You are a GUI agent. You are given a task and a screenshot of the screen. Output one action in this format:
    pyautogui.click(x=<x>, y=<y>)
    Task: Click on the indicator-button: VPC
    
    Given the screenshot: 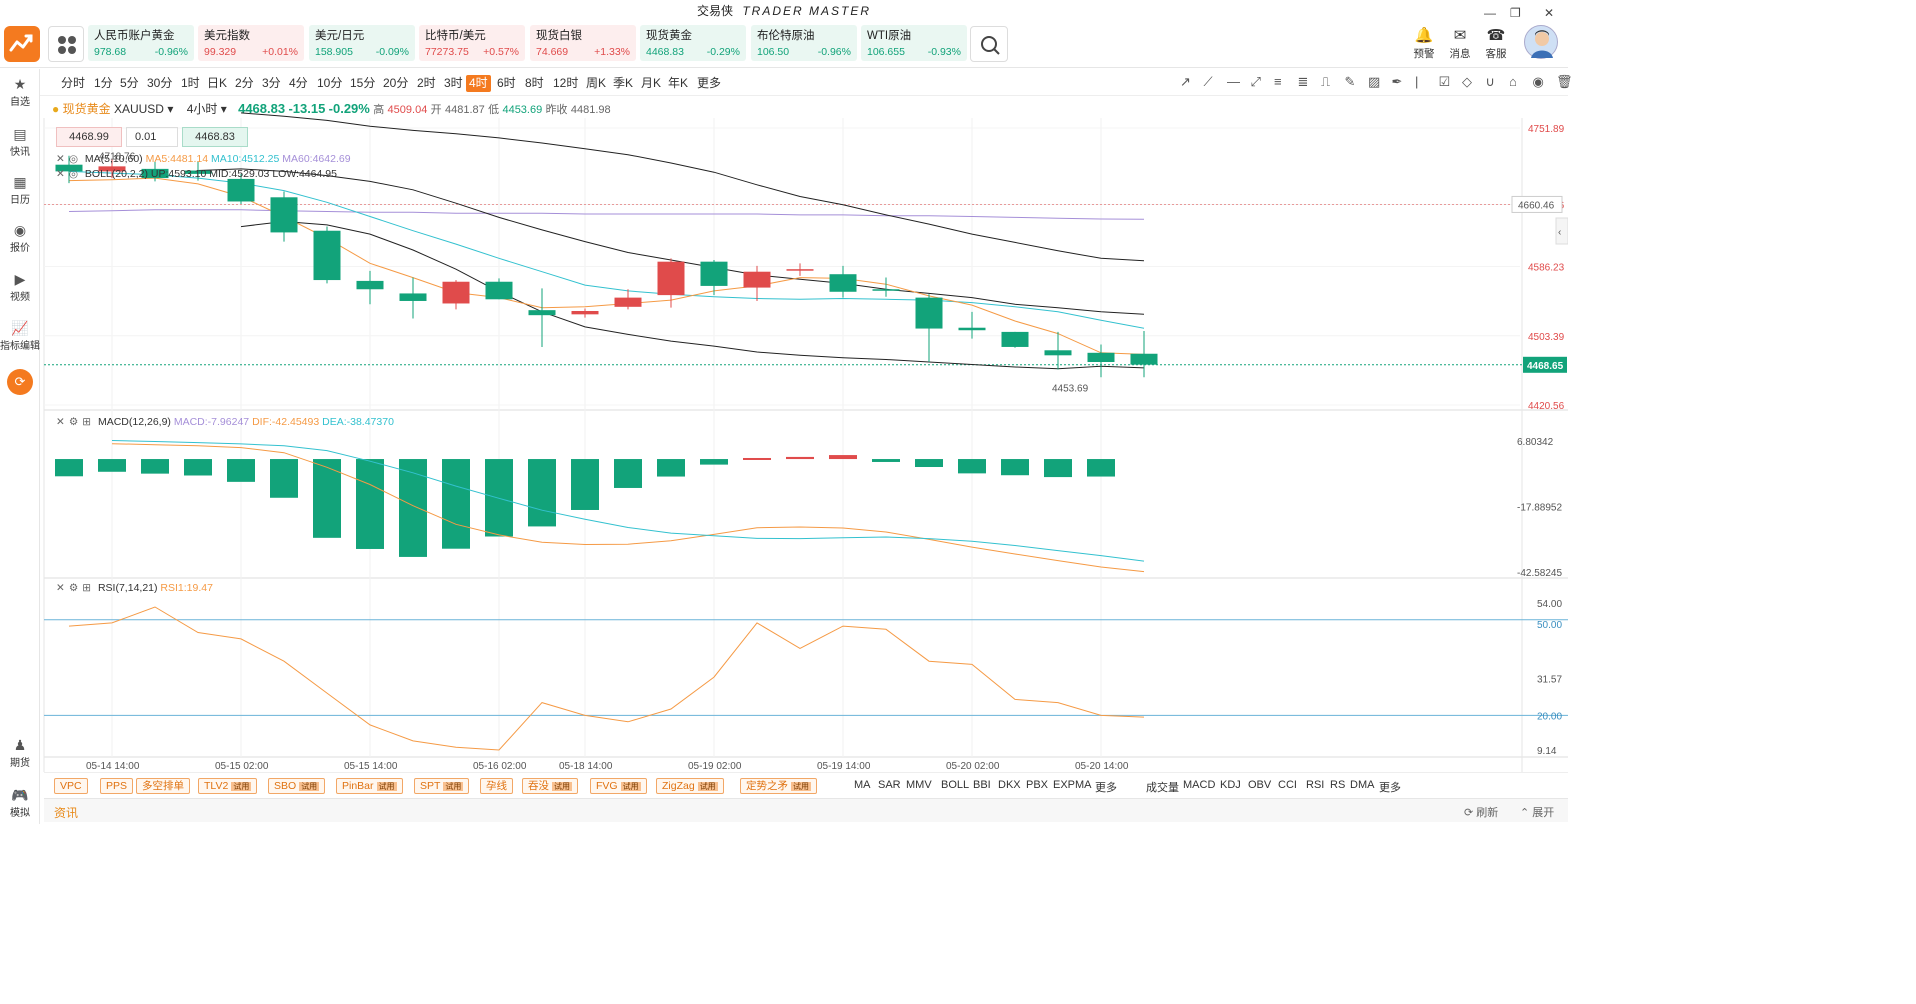 What is the action you would take?
    pyautogui.click(x=71, y=786)
    